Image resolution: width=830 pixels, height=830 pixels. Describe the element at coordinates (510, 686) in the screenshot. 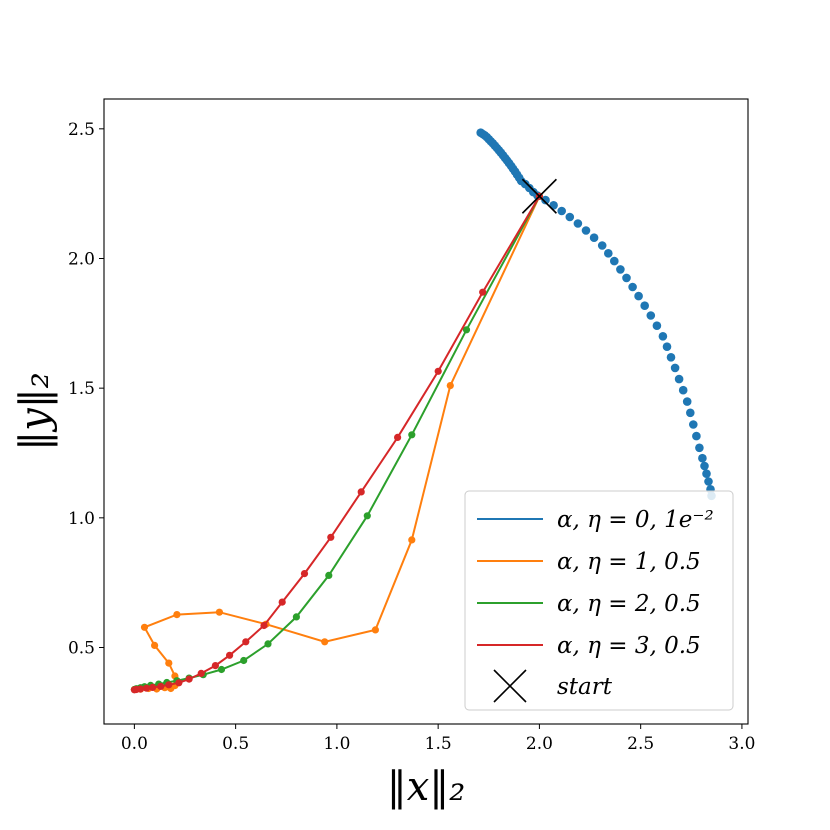

I see `legend-start-stroke-b` at that location.